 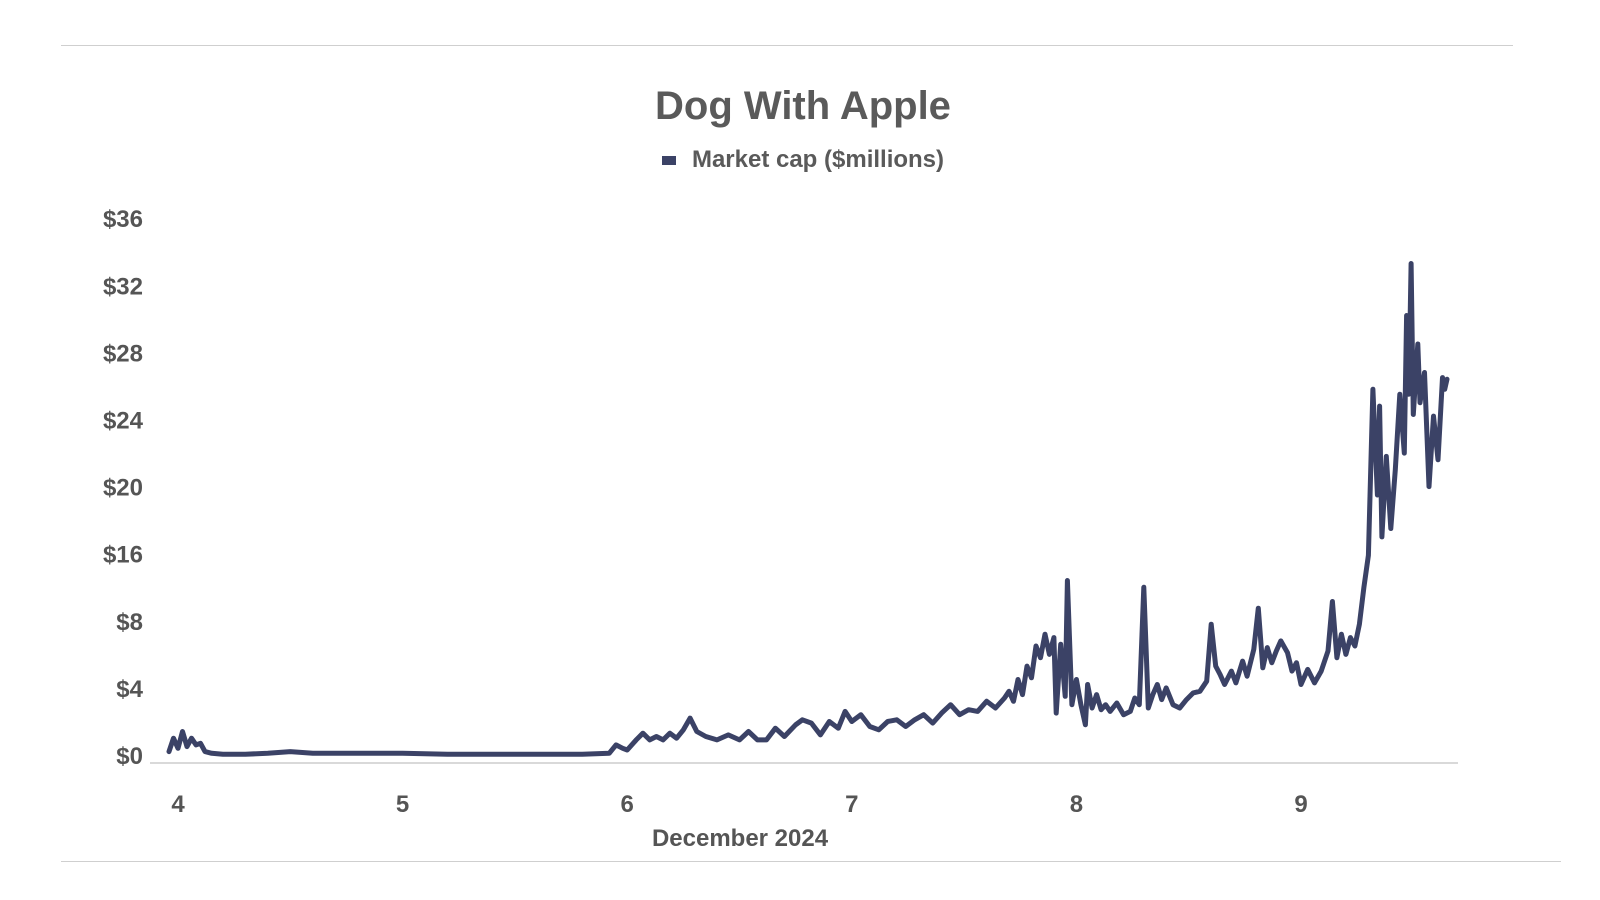 I want to click on x-tick-label: 8, so click(x=1076, y=804).